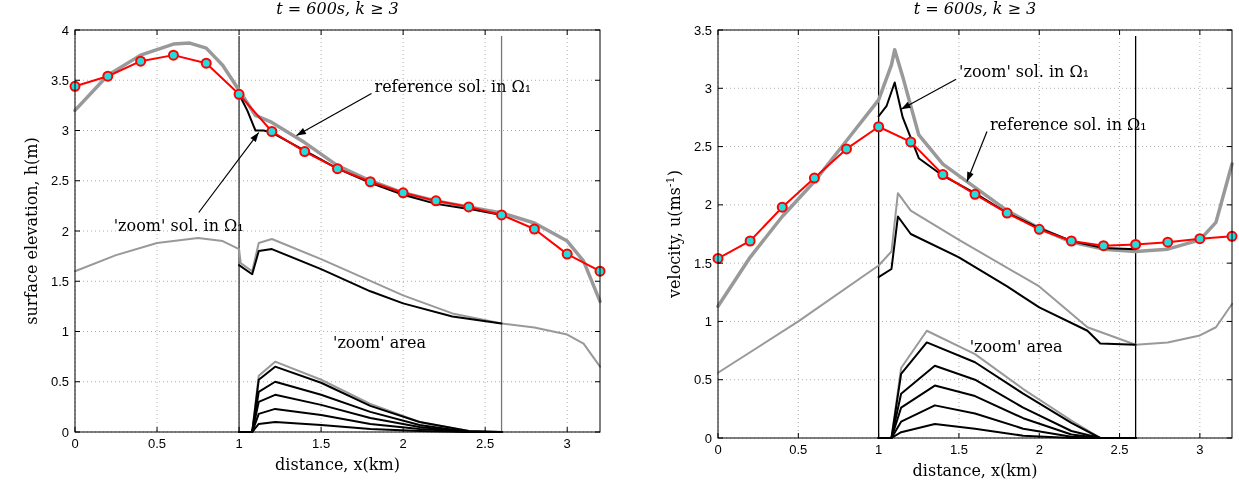 The width and height of the screenshot is (1239, 489). What do you see at coordinates (65, 30) in the screenshot?
I see `y-tick-label: 4` at bounding box center [65, 30].